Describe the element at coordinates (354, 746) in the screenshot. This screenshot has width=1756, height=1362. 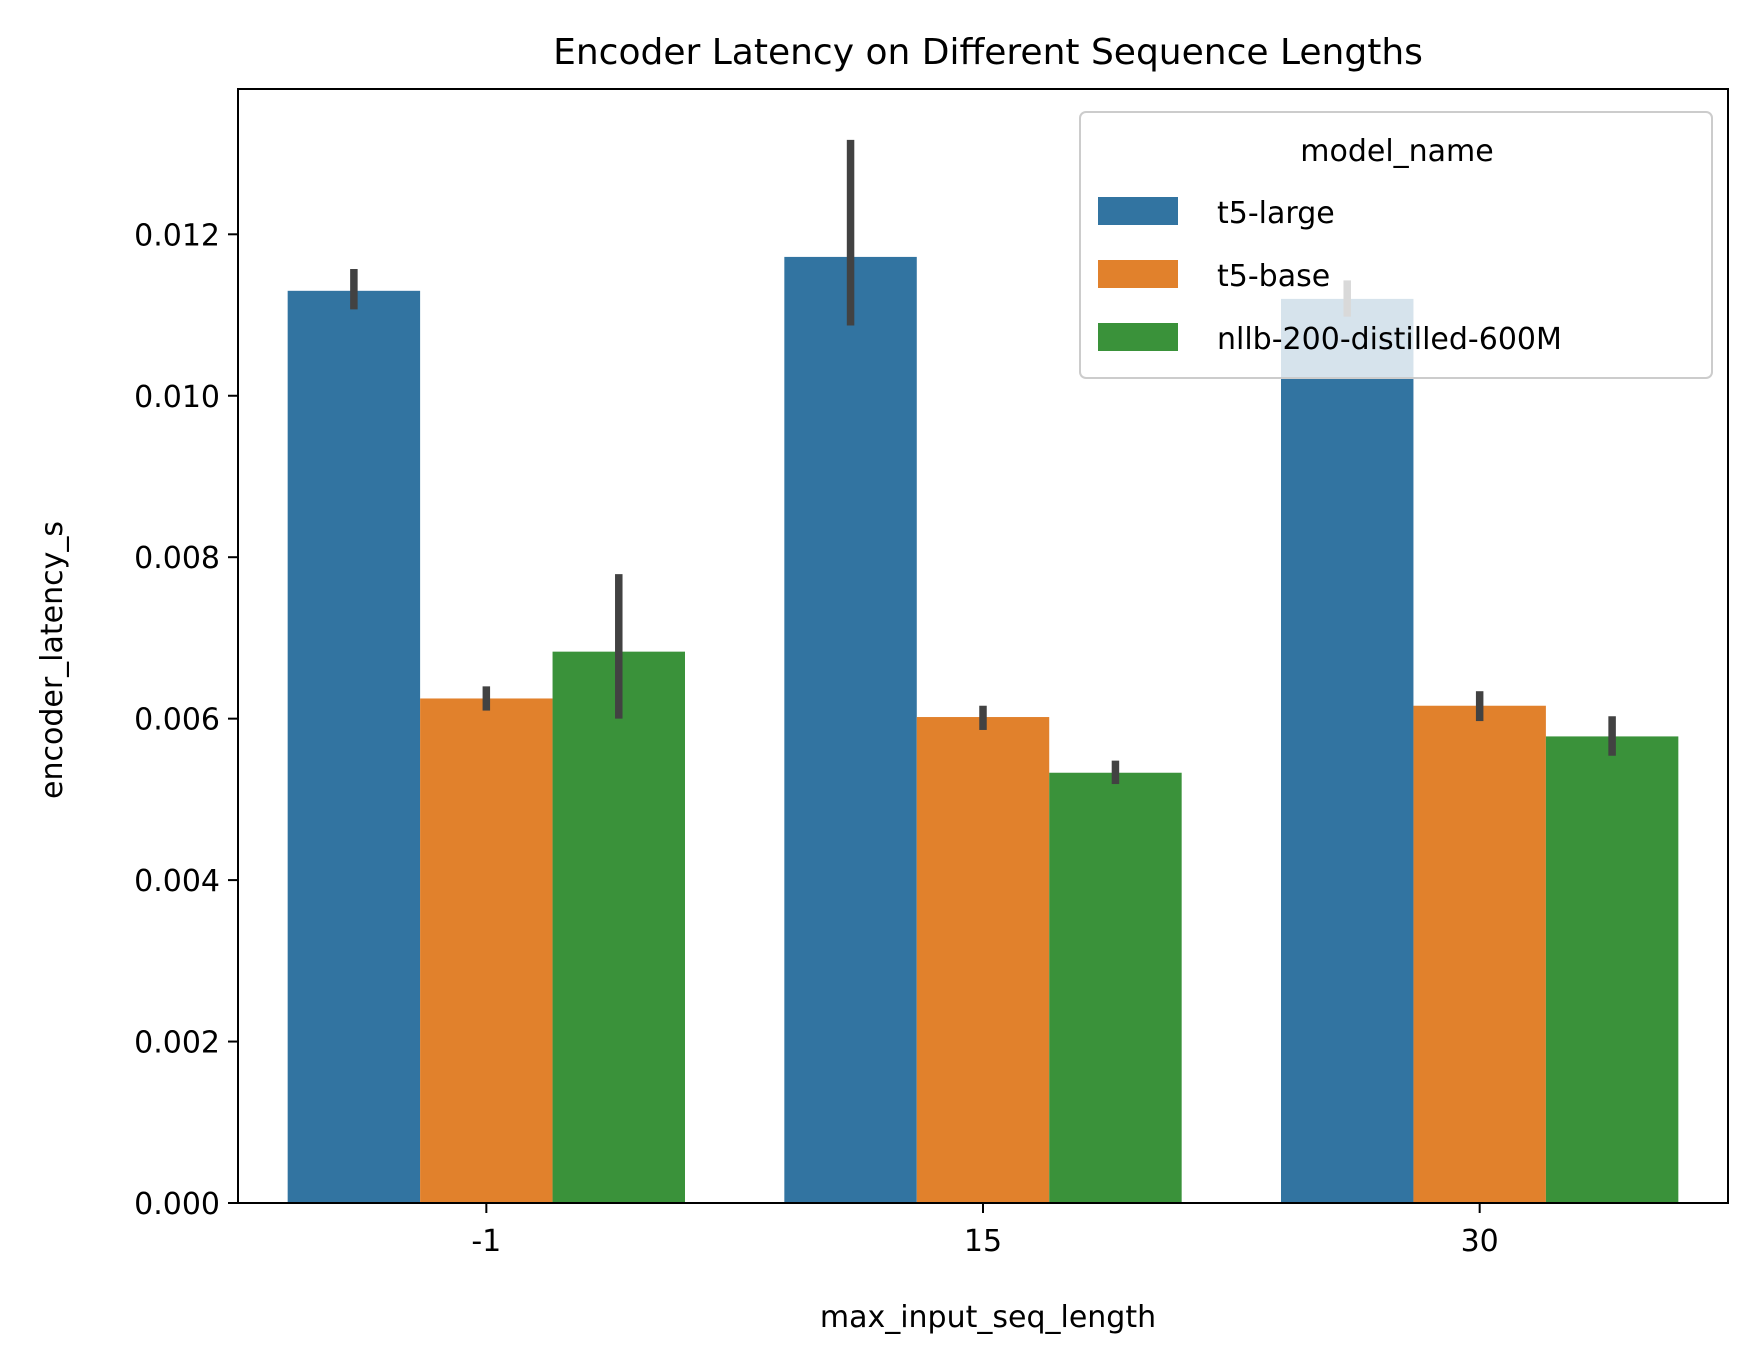
I see `bar-t5-large--1` at that location.